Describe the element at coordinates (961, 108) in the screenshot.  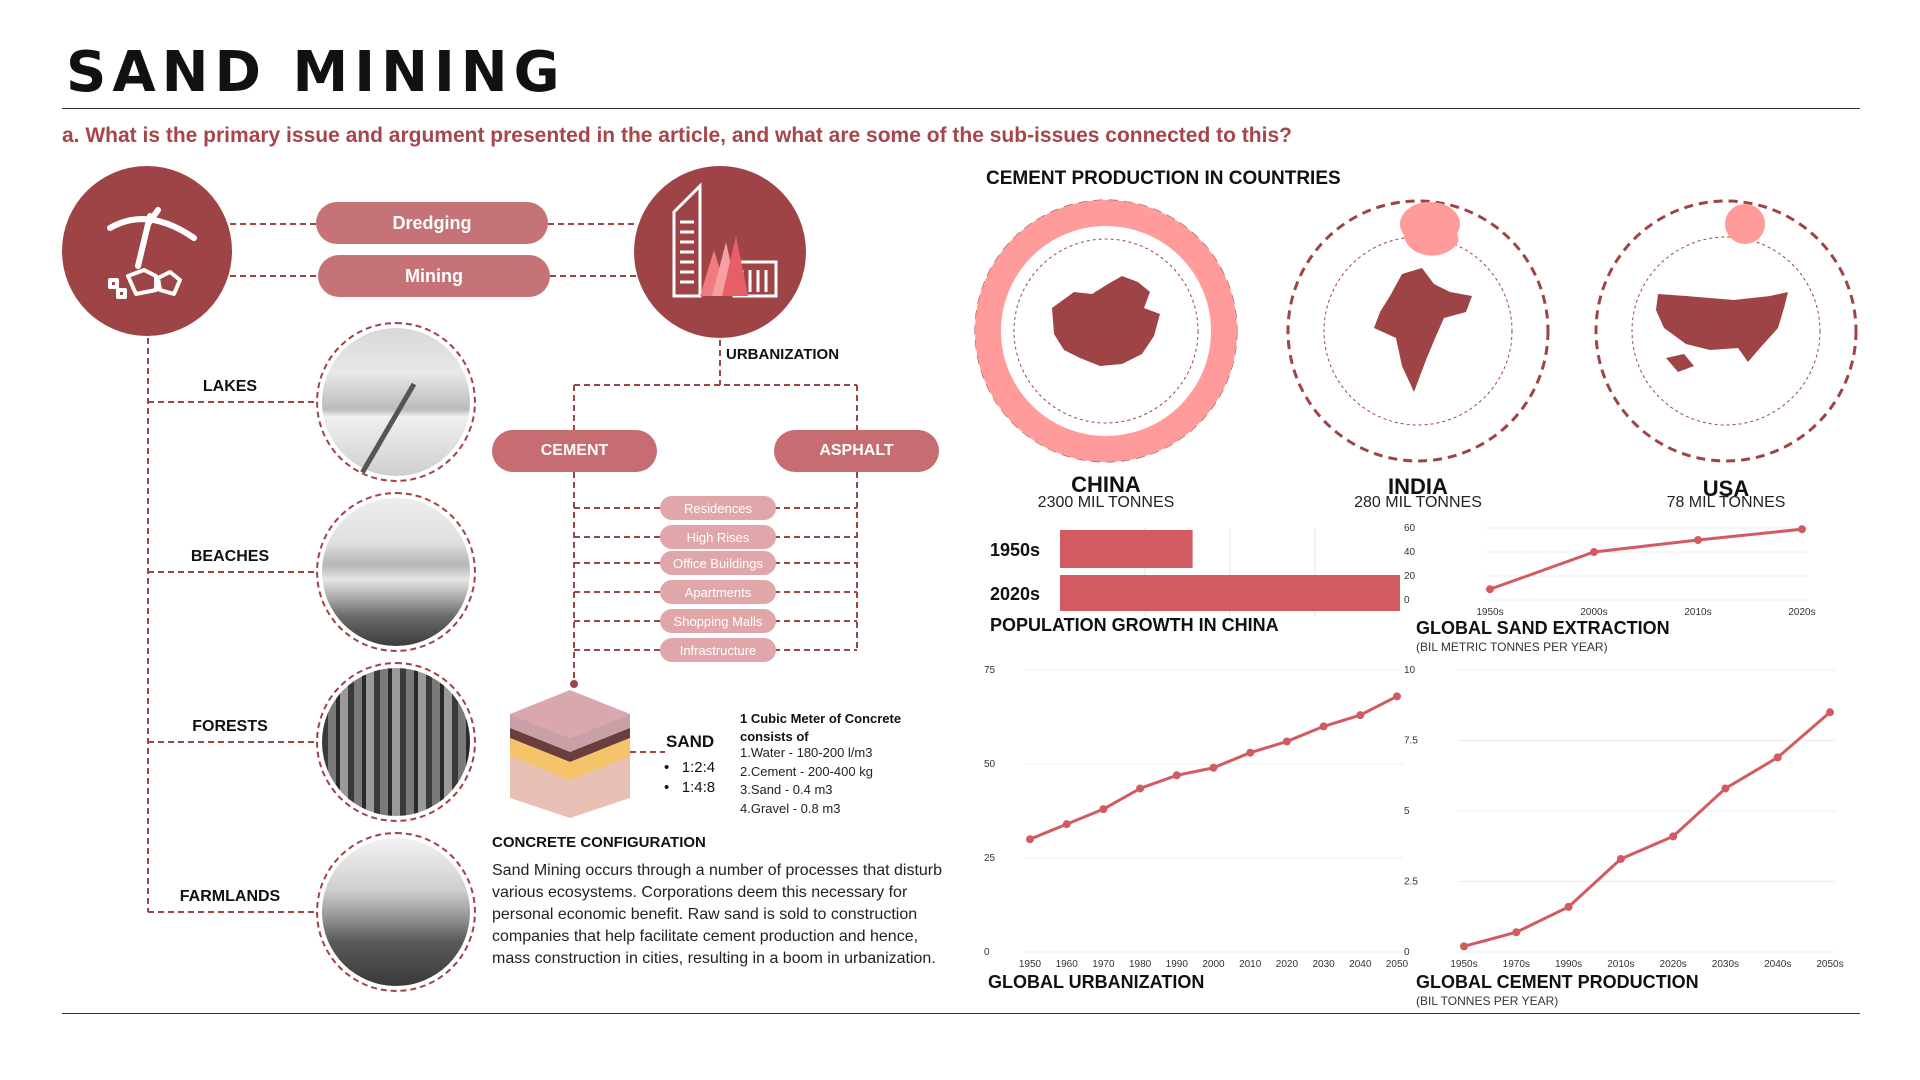
I see `header-divider` at that location.